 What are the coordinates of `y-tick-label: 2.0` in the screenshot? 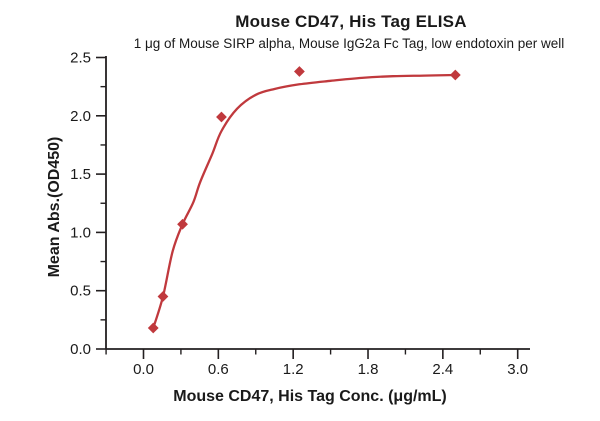 It's located at (80, 116).